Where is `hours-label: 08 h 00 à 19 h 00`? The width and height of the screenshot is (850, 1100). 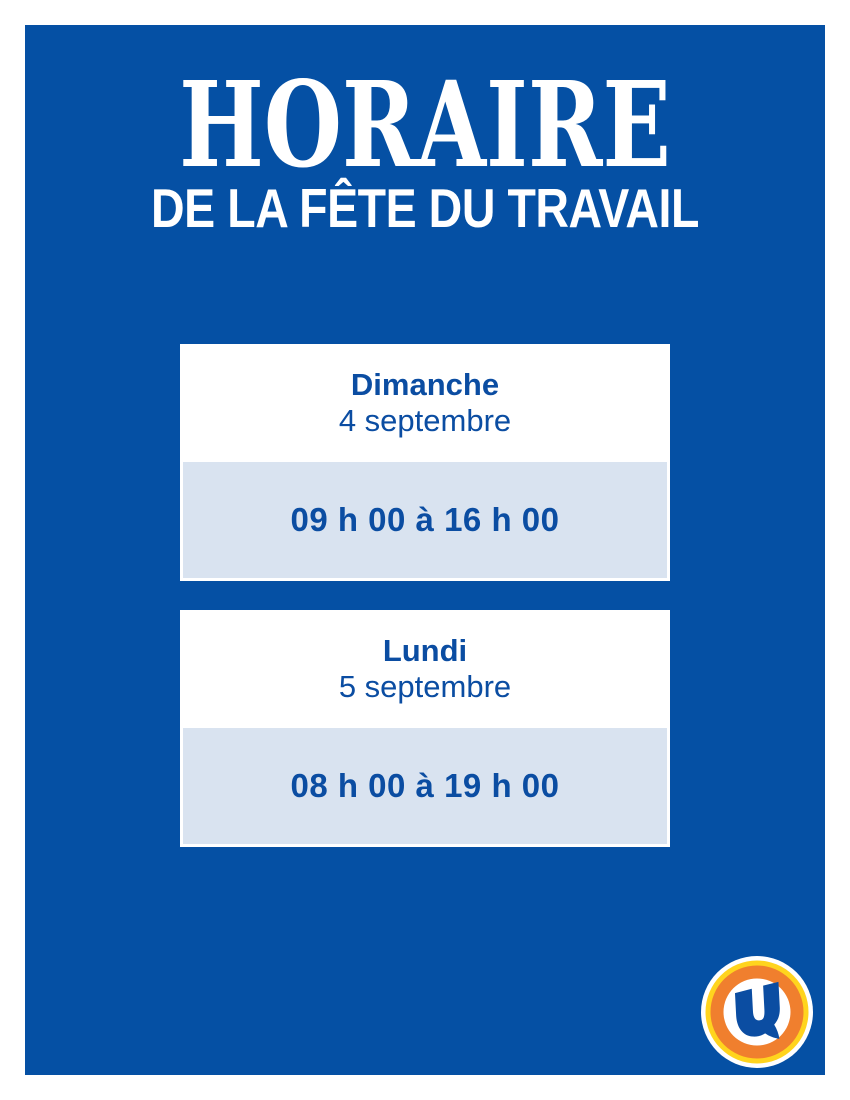 hours-label: 08 h 00 à 19 h 00 is located at coordinates (425, 785).